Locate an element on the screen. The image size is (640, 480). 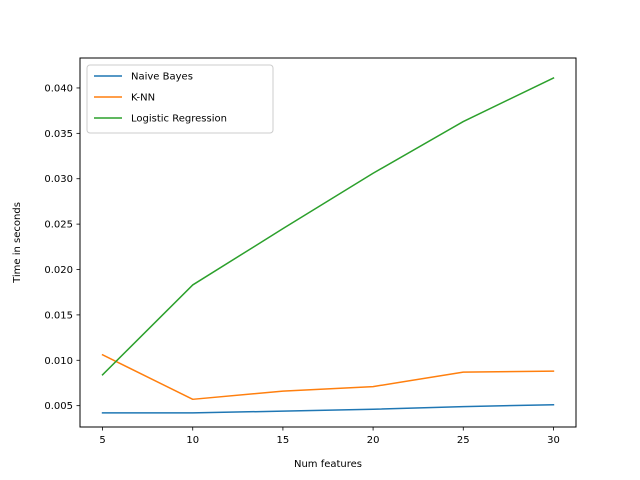
x-tick-label: 30 is located at coordinates (553, 440).